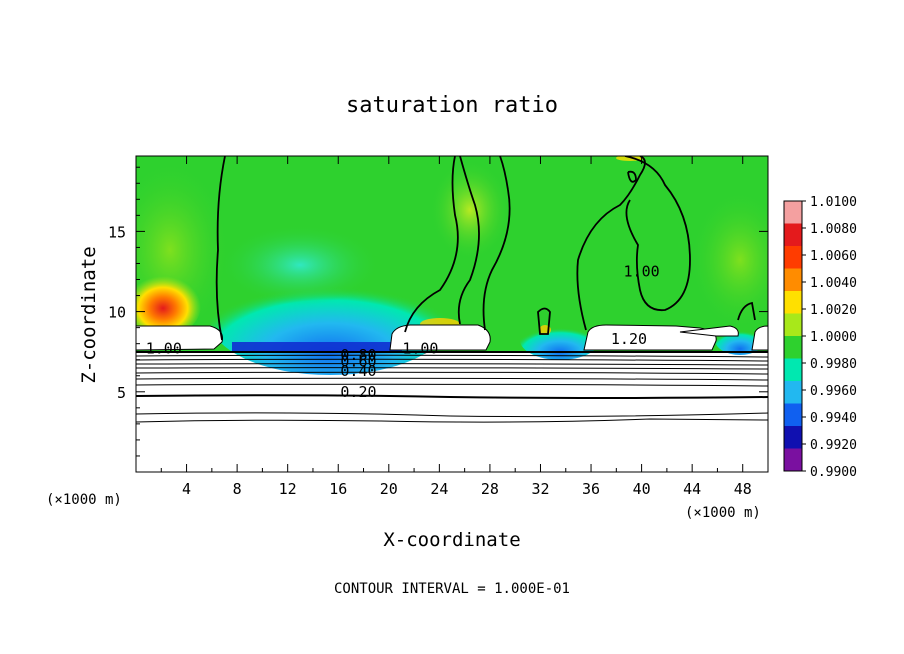  I want to click on contours-lower, so click(452, 387).